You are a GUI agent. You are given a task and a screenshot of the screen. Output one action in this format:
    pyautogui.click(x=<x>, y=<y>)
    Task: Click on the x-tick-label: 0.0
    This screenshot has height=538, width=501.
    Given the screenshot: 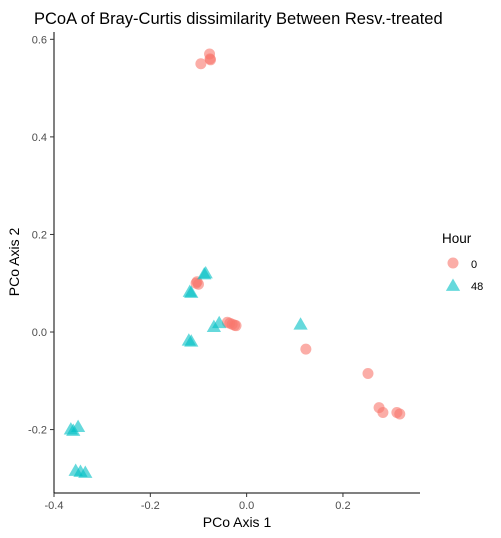 What is the action you would take?
    pyautogui.click(x=246, y=506)
    